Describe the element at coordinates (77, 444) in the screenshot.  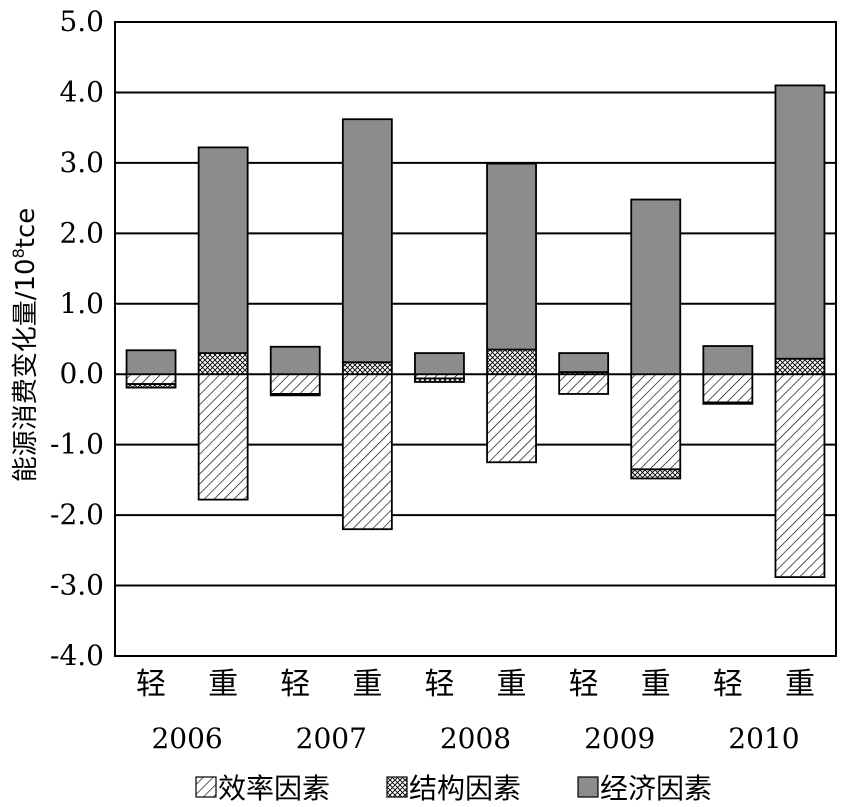
I see `y-tick-label: -1.0` at that location.